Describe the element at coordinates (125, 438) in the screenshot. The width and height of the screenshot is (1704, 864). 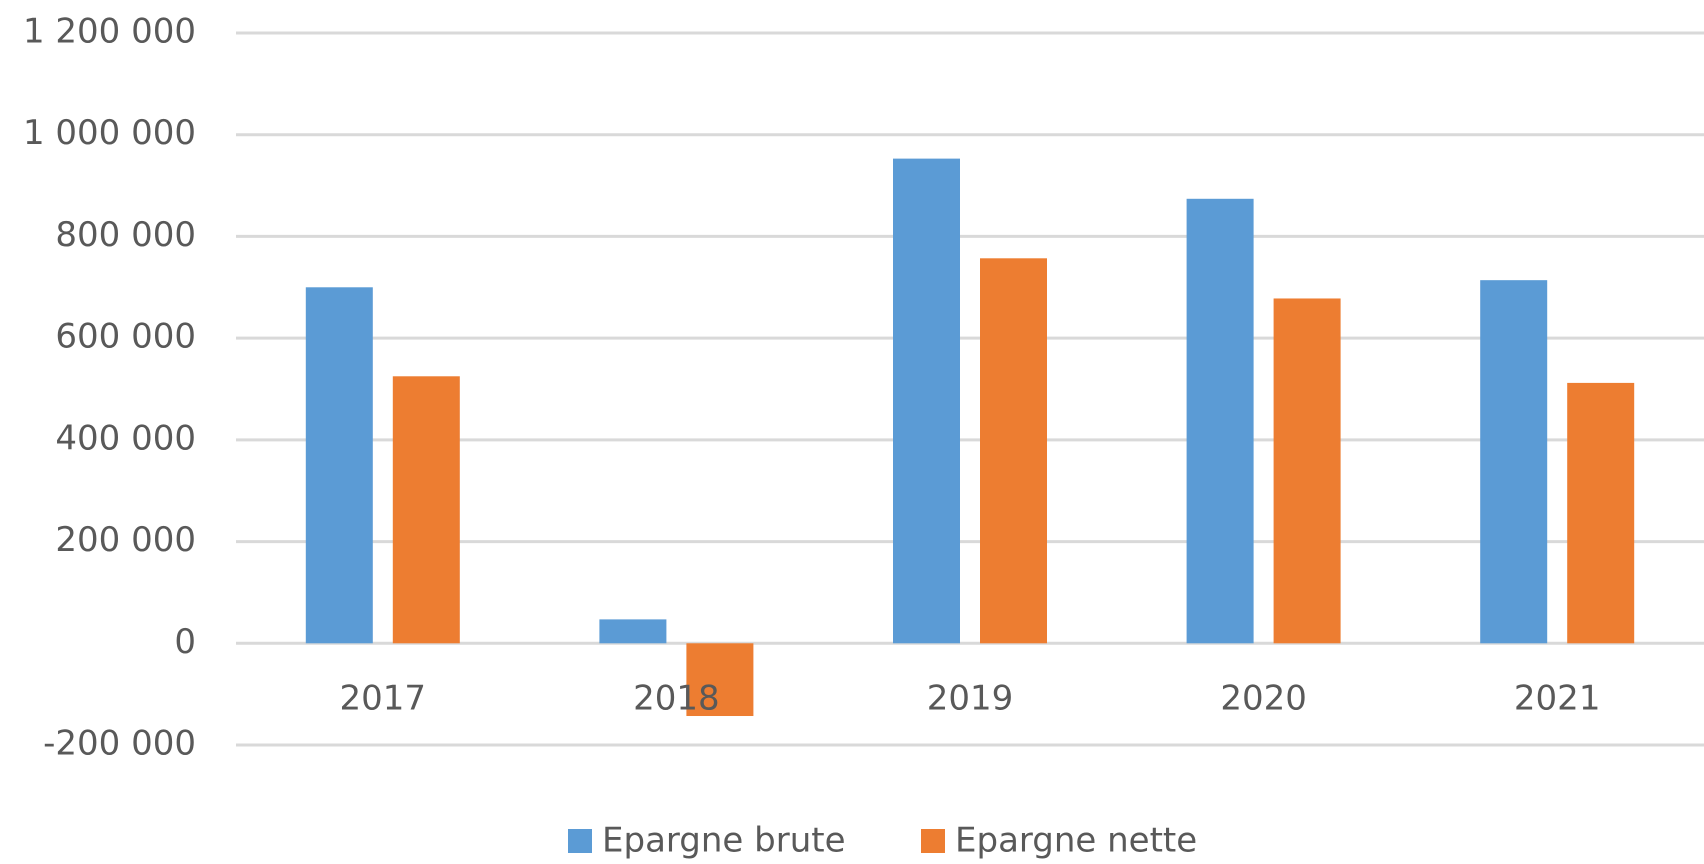
I see `y-tick-label: 400 000` at that location.